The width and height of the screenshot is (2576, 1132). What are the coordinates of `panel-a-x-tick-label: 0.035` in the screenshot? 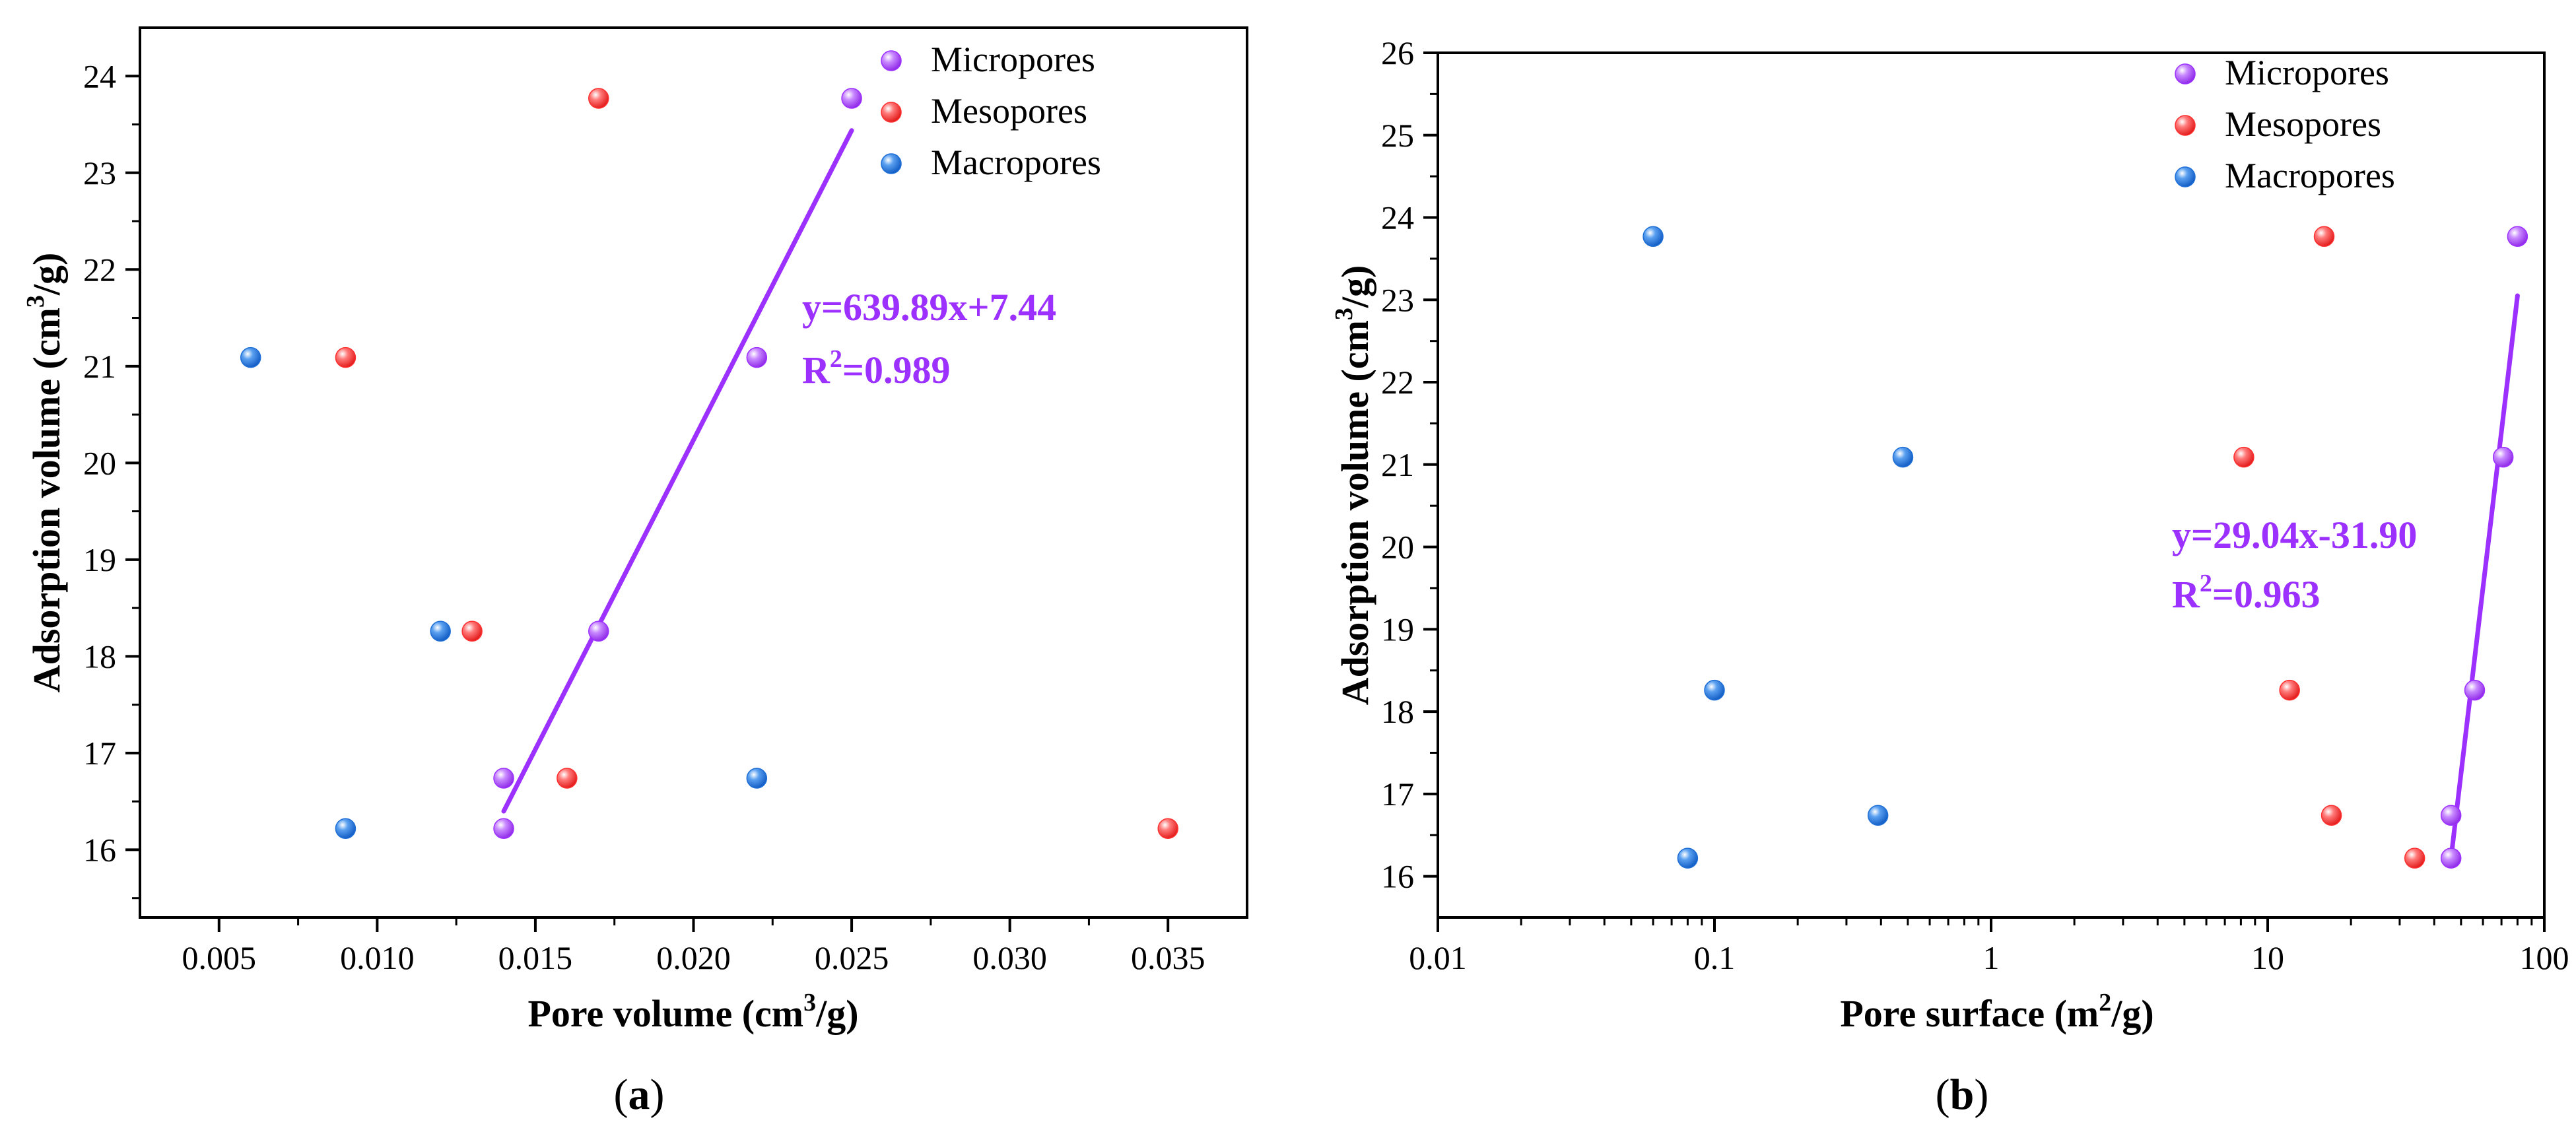 It's located at (1168, 957).